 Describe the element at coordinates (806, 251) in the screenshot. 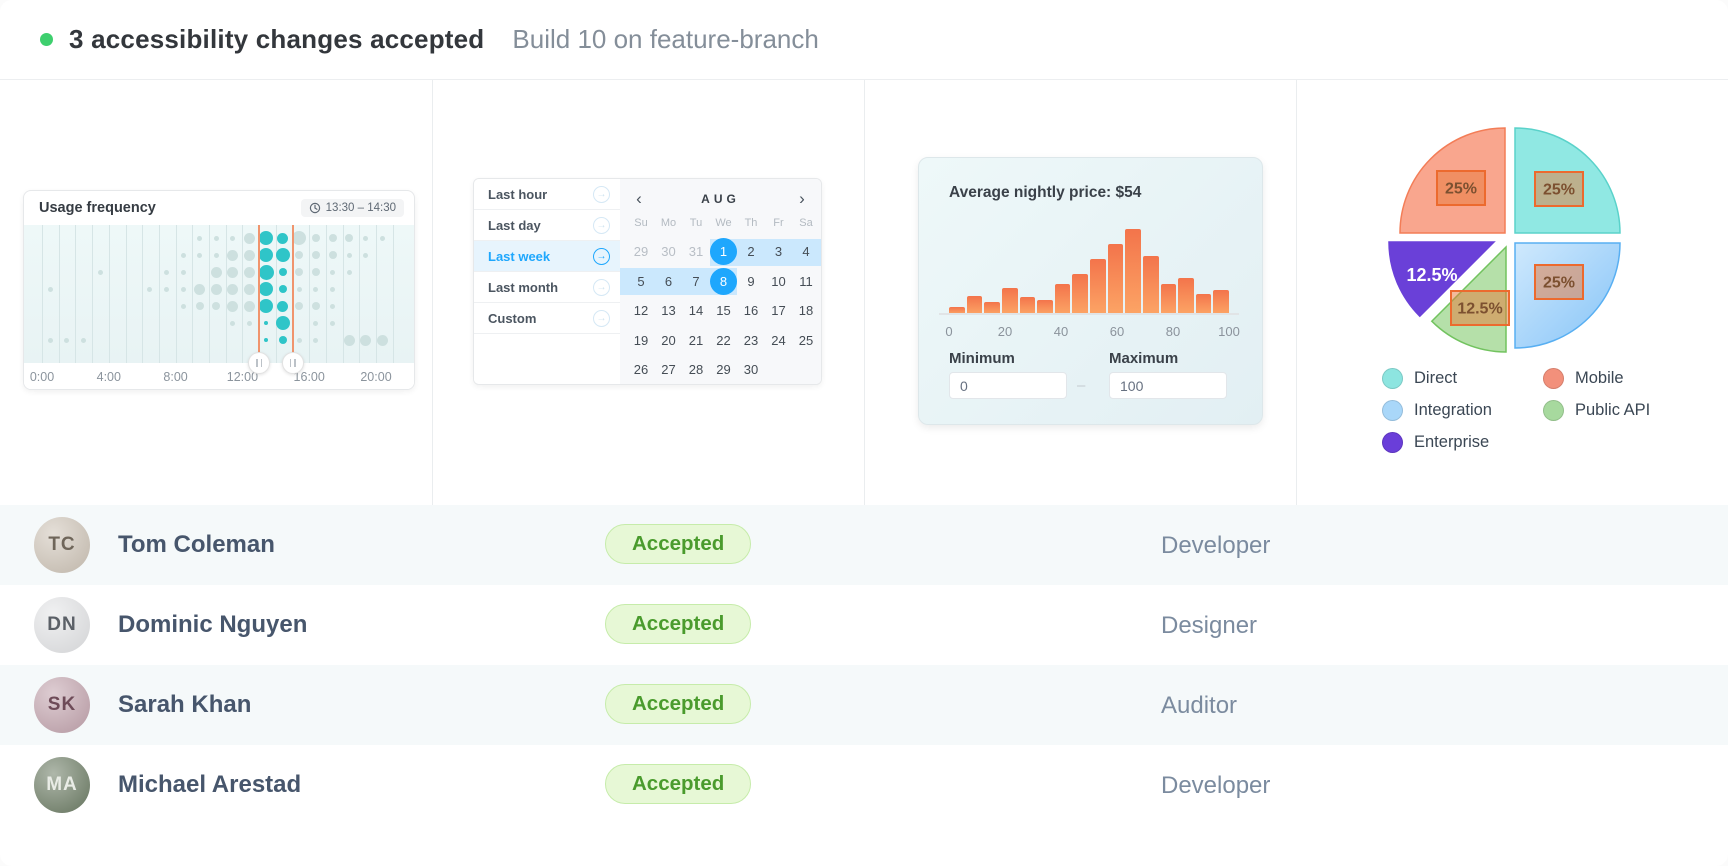

I see `calendar-day-4: 4` at that location.